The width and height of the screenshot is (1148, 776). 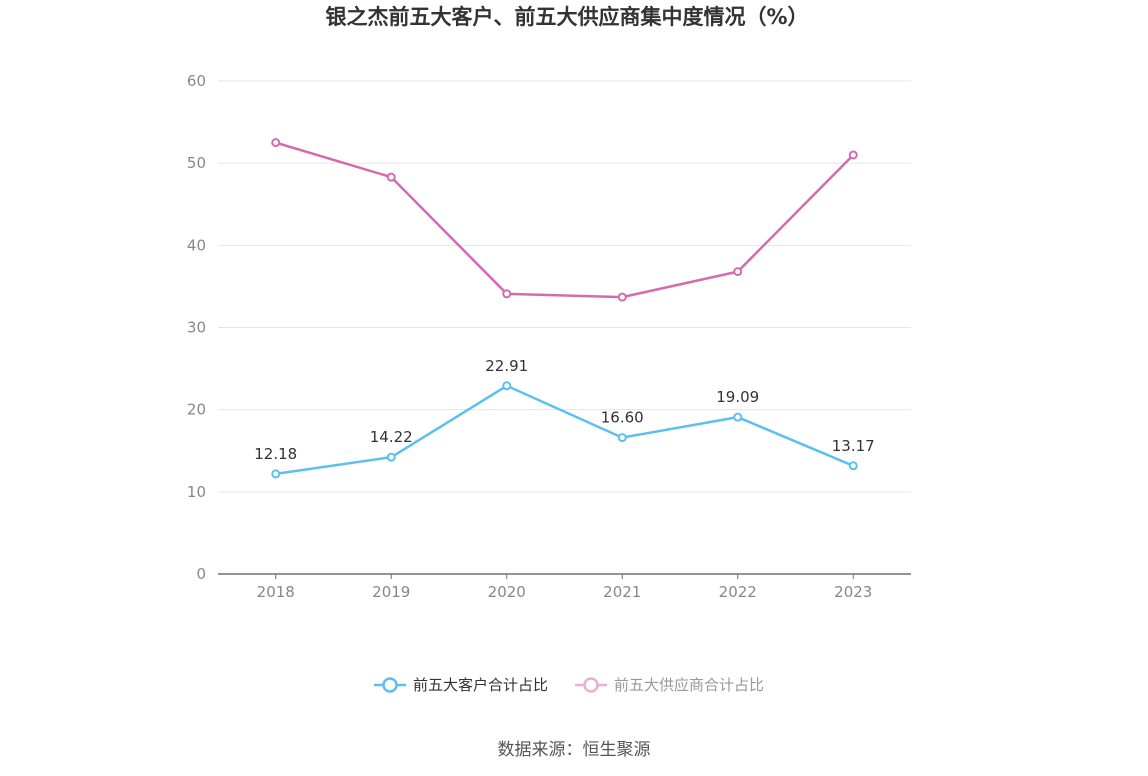 I want to click on y-tick-label: 30, so click(x=196, y=328).